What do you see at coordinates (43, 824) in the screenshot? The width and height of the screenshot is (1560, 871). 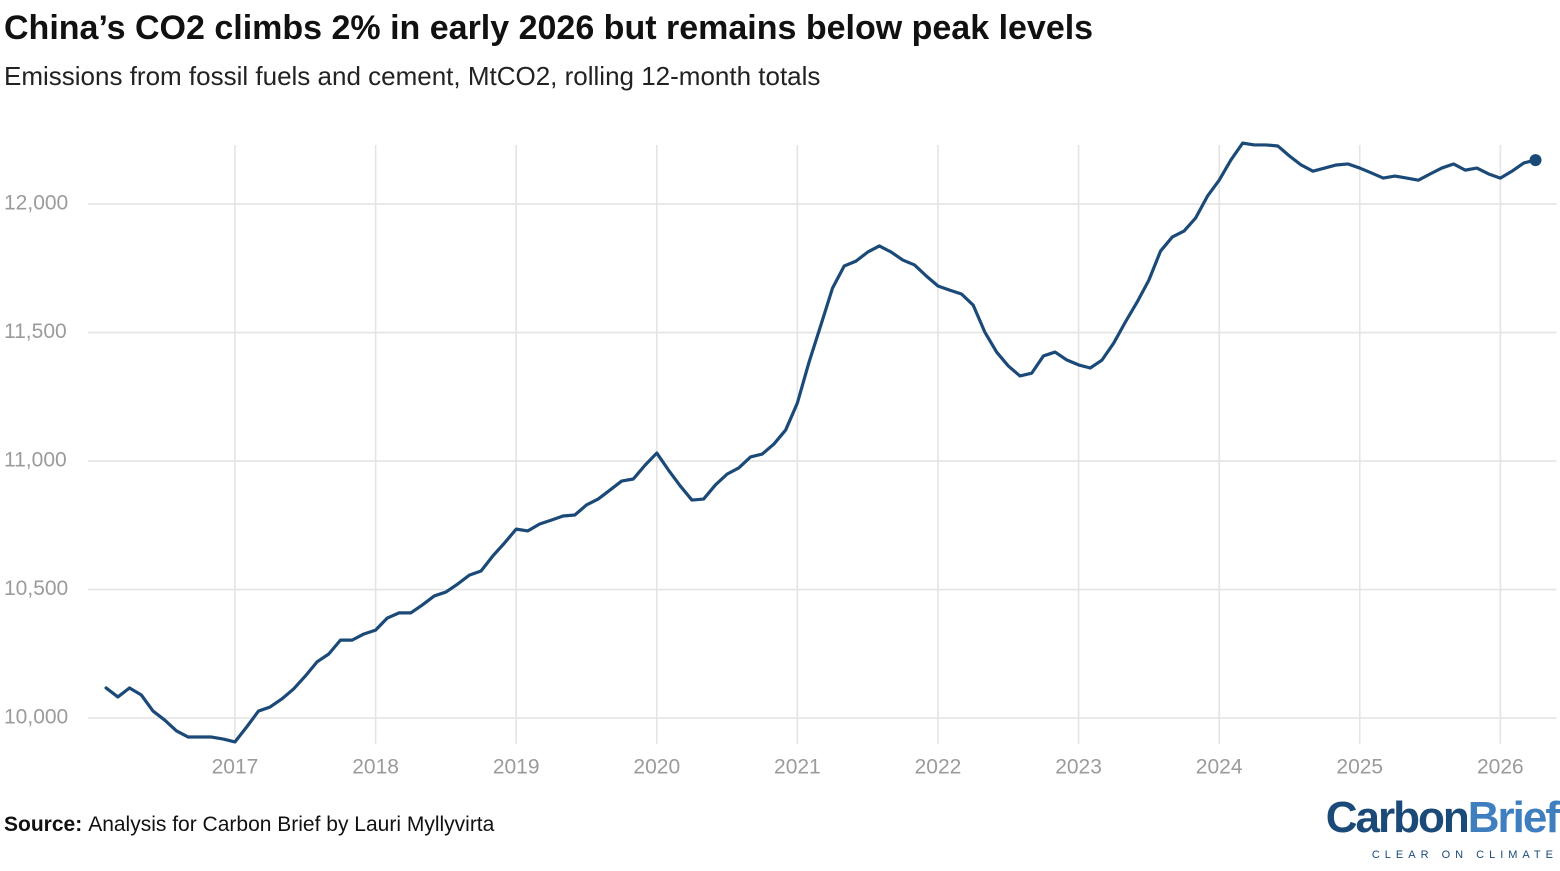 I see `source-label: Source:` at bounding box center [43, 824].